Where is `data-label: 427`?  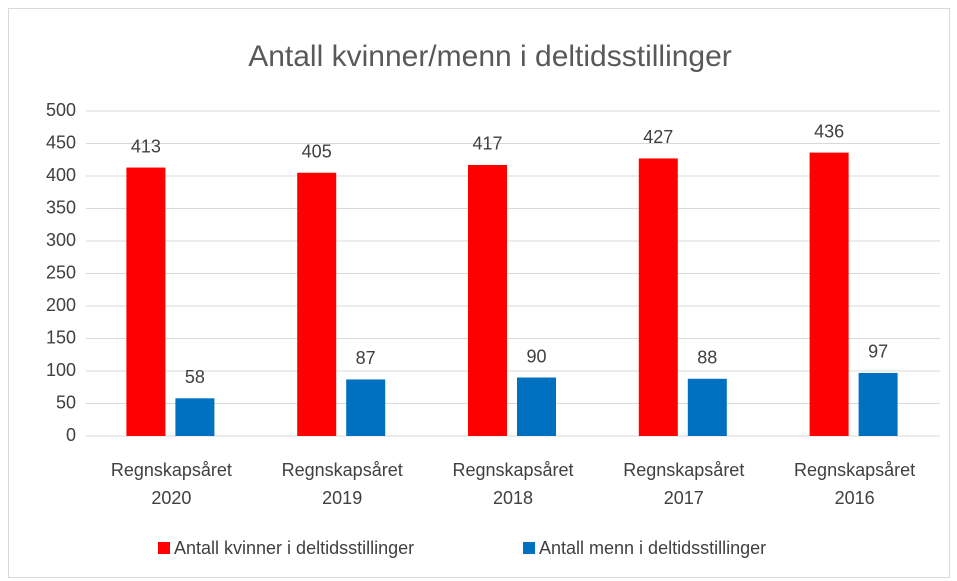
data-label: 427 is located at coordinates (658, 137).